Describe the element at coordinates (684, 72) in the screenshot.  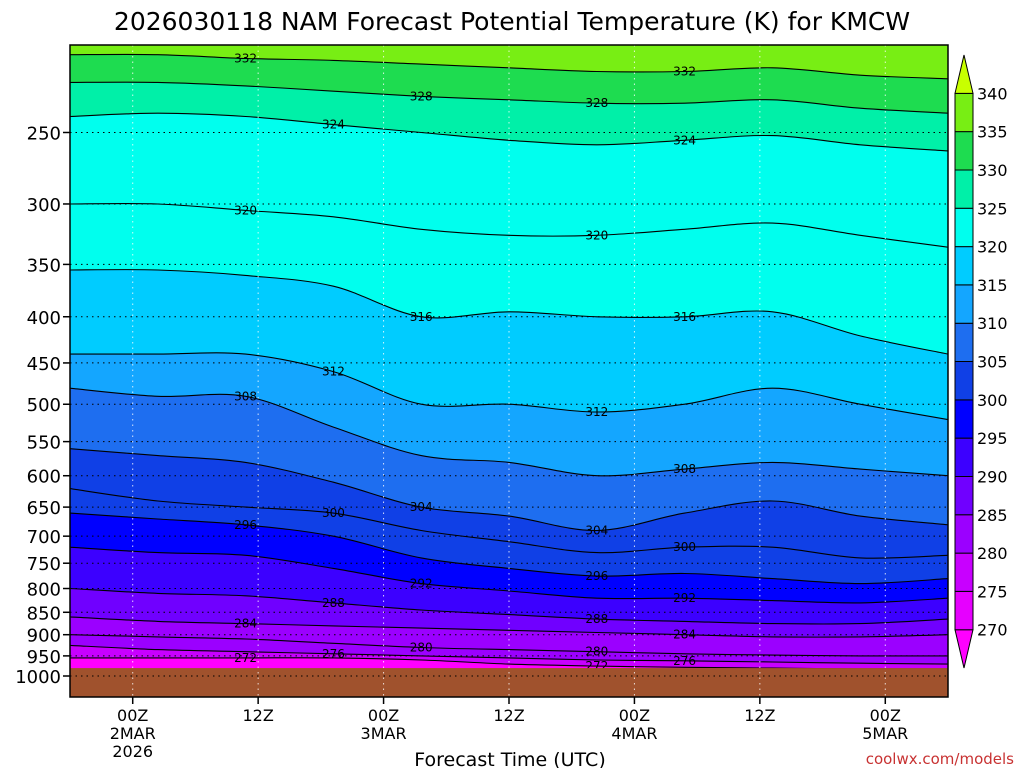
I see `contour-label: 332` at that location.